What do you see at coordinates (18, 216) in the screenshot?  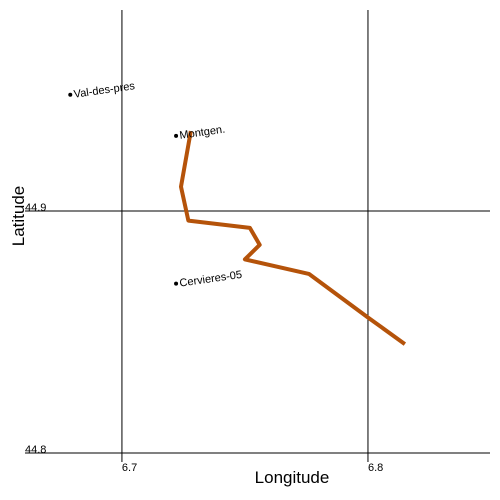 I see `y-axis-label: Latitude` at bounding box center [18, 216].